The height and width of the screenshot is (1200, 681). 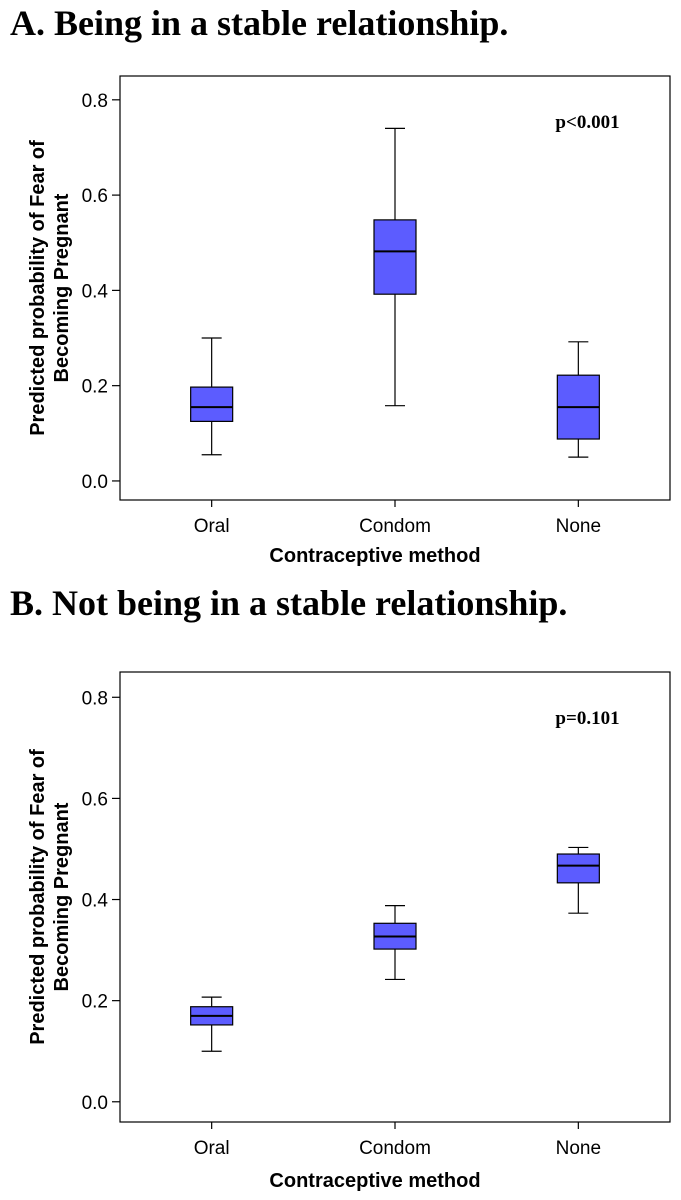 I want to click on panel-b-title: B. Not being in a stable relationship., so click(x=289, y=603).